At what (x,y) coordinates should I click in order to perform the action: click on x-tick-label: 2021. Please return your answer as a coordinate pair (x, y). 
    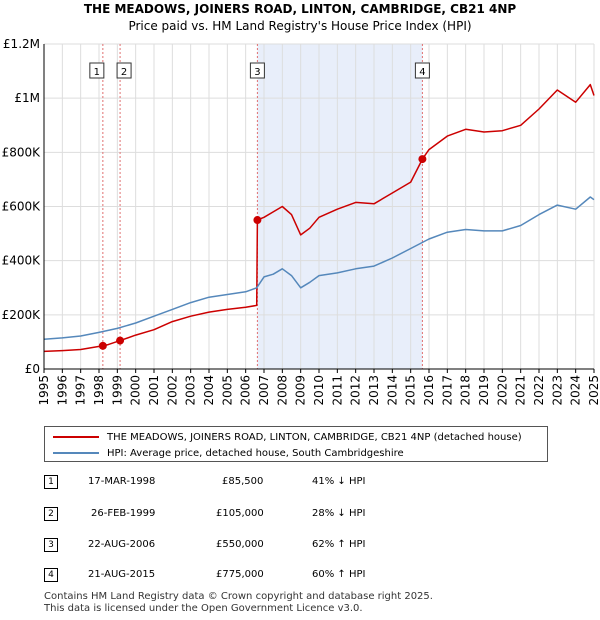
    Looking at the image, I should click on (521, 390).